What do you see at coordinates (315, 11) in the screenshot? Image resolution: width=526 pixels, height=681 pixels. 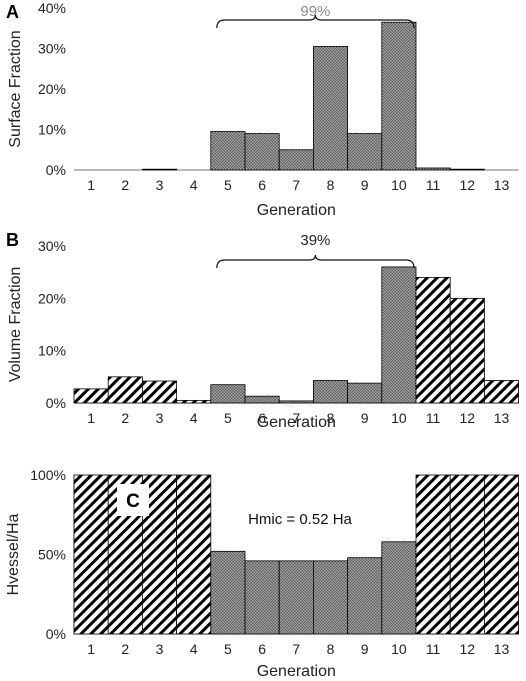 I see `annotation-label: 99%` at bounding box center [315, 11].